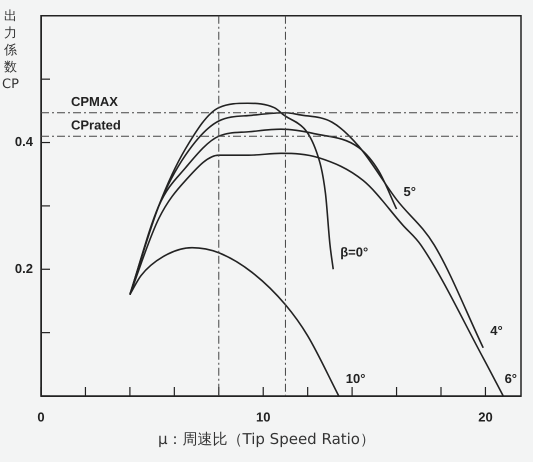  I want to click on y-tick-label: 0.2, so click(23, 268).